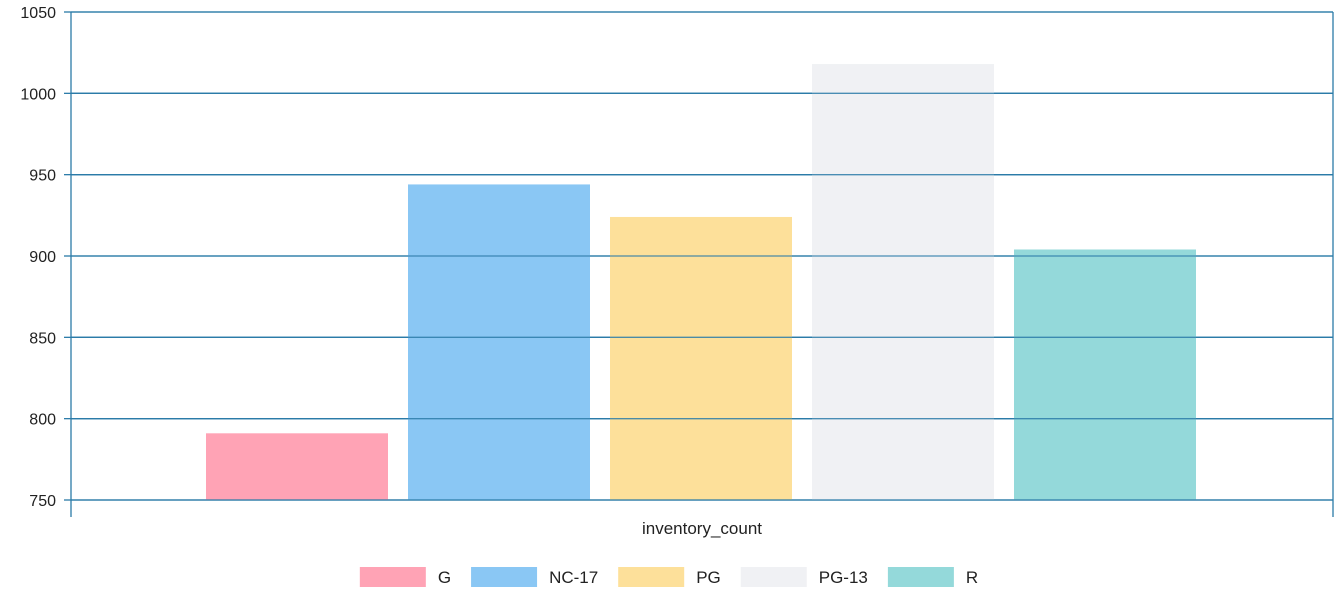  What do you see at coordinates (38, 94) in the screenshot?
I see `y-tick-label: 1000` at bounding box center [38, 94].